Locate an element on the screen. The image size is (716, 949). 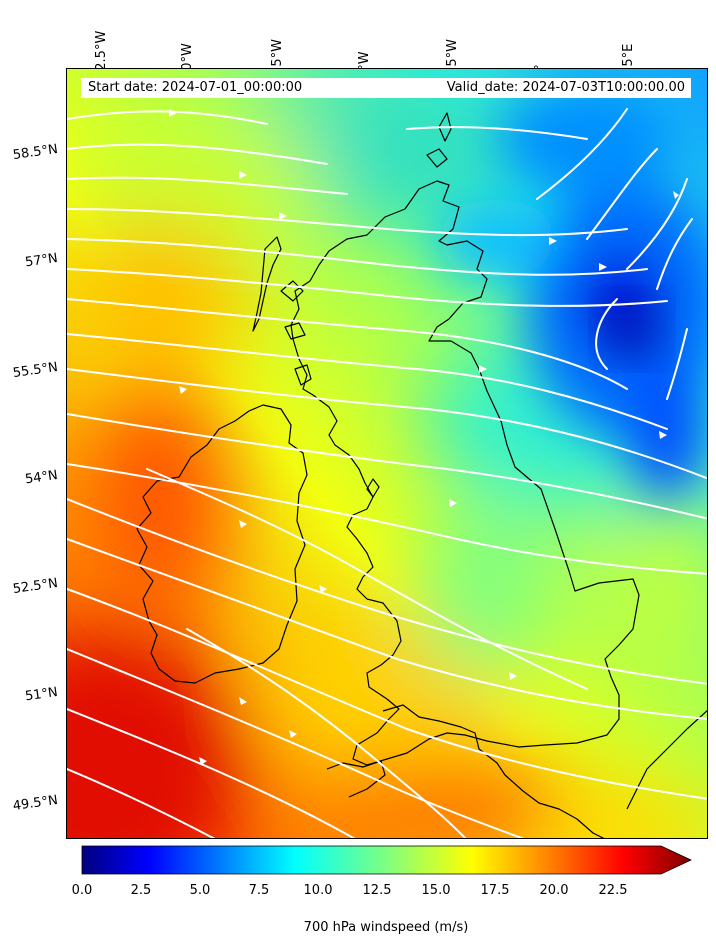
colorbar-tick: 17.5 is located at coordinates (495, 890).